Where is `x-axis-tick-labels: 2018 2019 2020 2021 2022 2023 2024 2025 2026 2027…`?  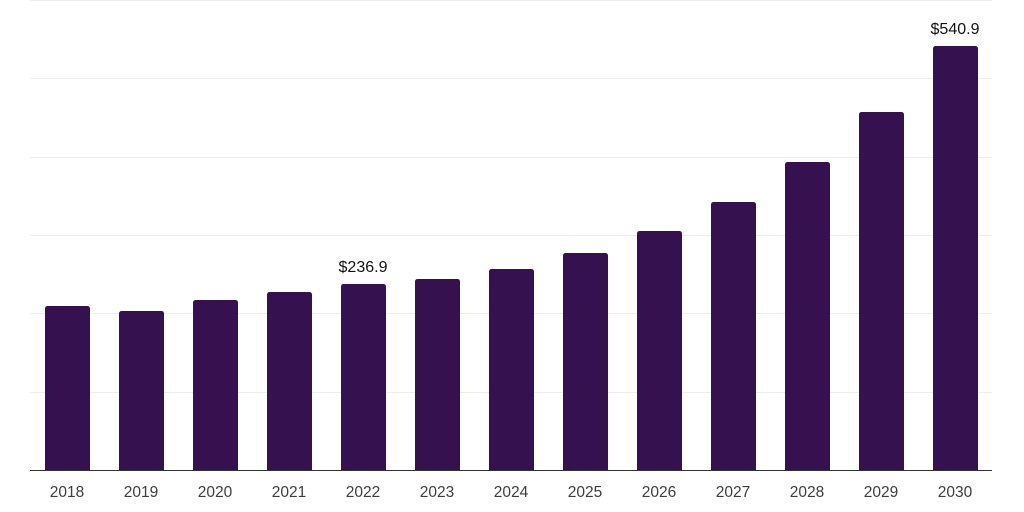
x-axis-tick-labels: 2018 2019 2020 2021 2022 2023 2024 2025 2026 2027… is located at coordinates (511, 486).